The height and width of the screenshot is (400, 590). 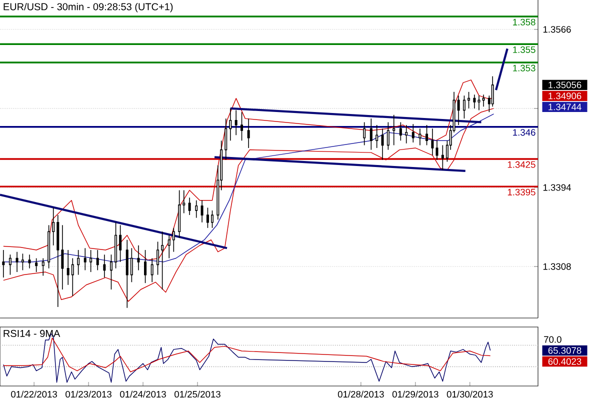 What do you see at coordinates (361, 394) in the screenshot?
I see `x-tick-label: 01/28/2013` at bounding box center [361, 394].